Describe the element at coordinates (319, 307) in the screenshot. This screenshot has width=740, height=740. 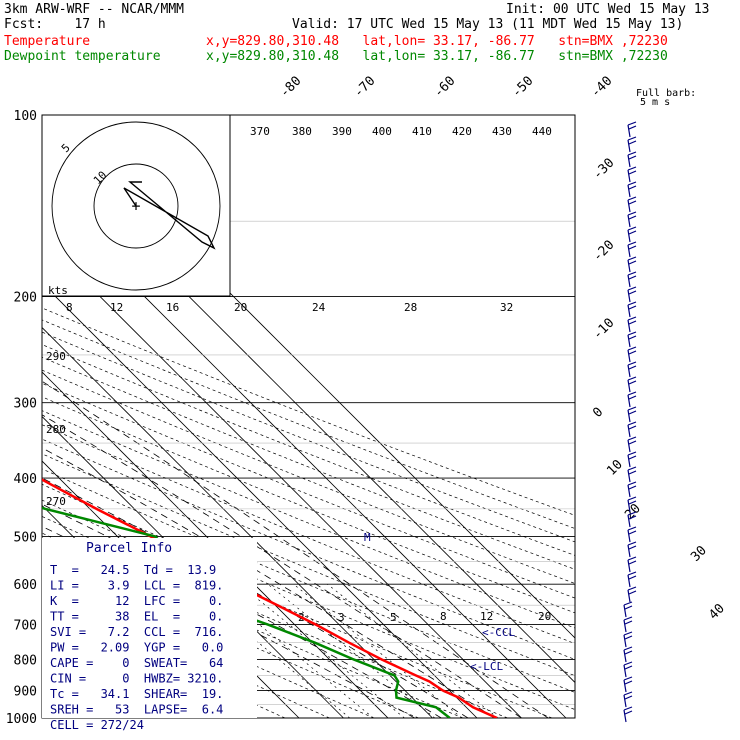
I see `mixing-ratio-label: 24` at that location.